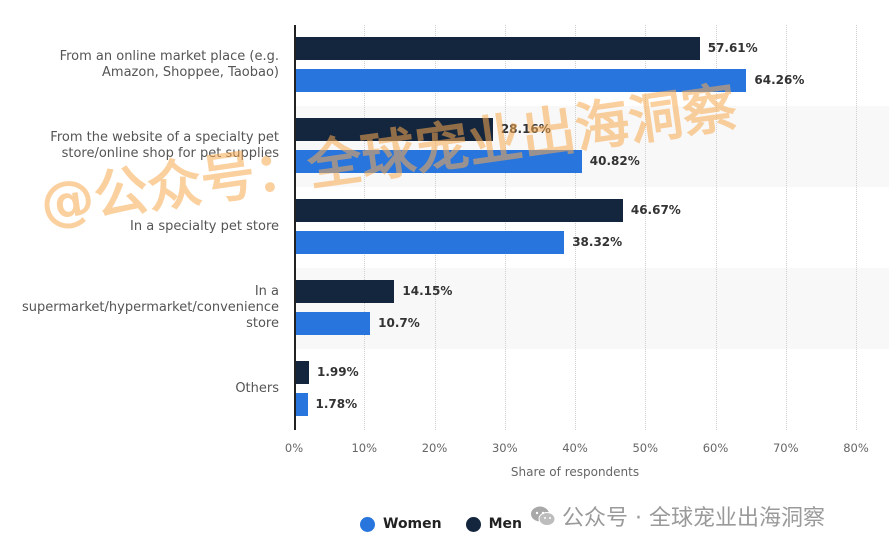  I want to click on legend: Women Men, so click(441, 524).